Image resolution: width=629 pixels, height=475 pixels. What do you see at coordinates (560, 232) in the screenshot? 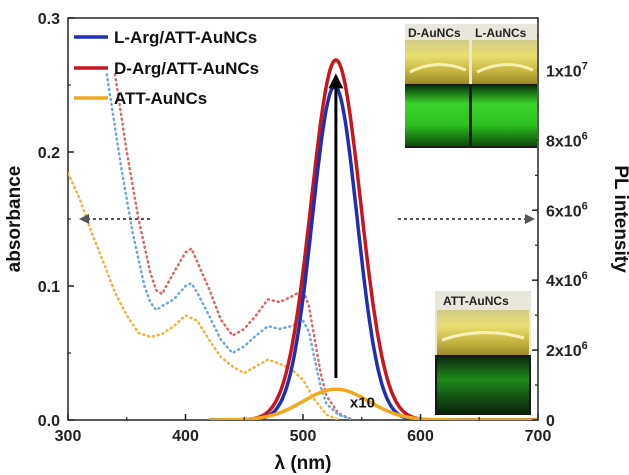
I see `y-right-axis-ticks: 0 2x10⁶ 4x10⁶ 6x10⁶ 8x10⁶ 1x10⁷` at bounding box center [560, 232].